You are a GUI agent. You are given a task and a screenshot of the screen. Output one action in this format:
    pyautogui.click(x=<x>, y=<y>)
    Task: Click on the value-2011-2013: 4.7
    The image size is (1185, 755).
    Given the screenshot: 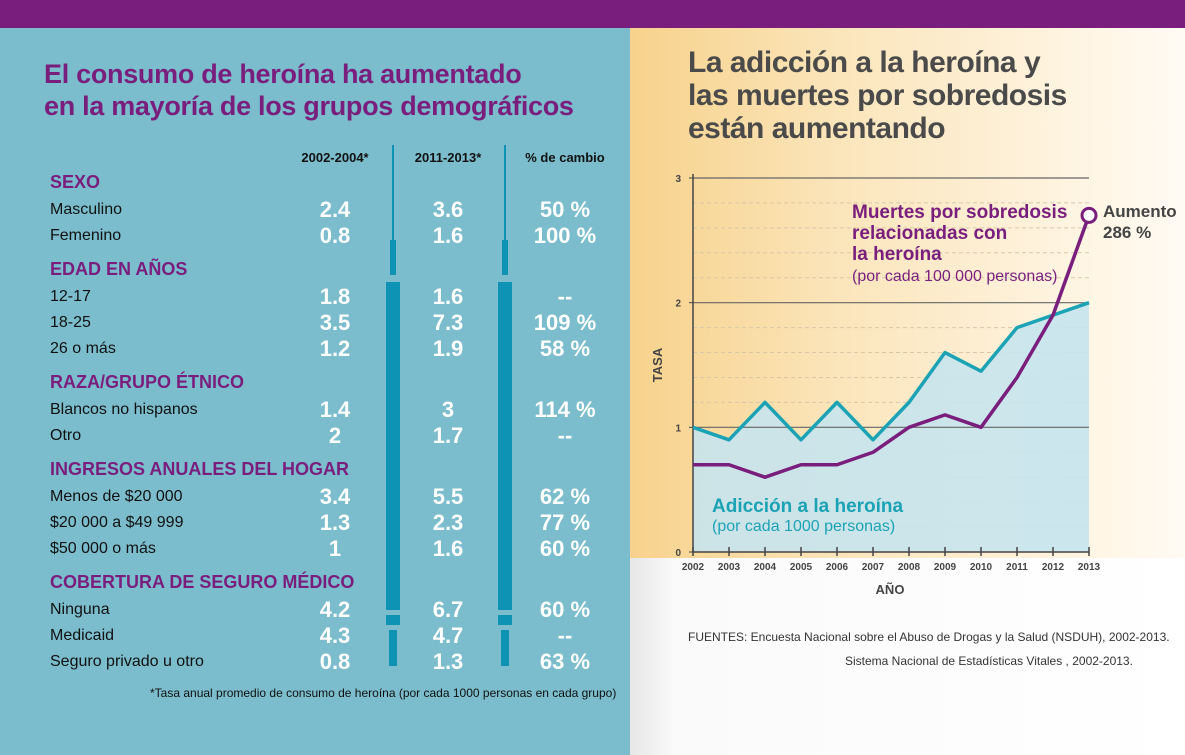 What is the action you would take?
    pyautogui.click(x=448, y=635)
    